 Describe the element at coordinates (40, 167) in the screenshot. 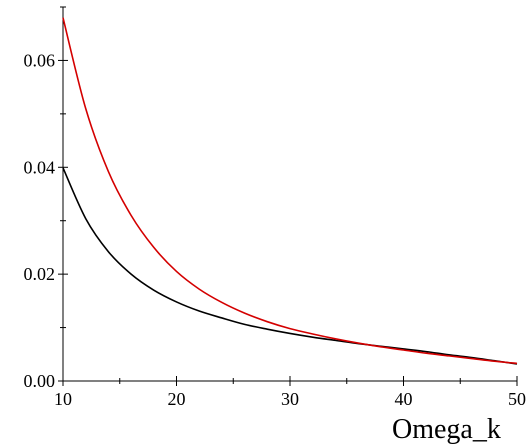

I see `y-tick-label: 0.04` at that location.